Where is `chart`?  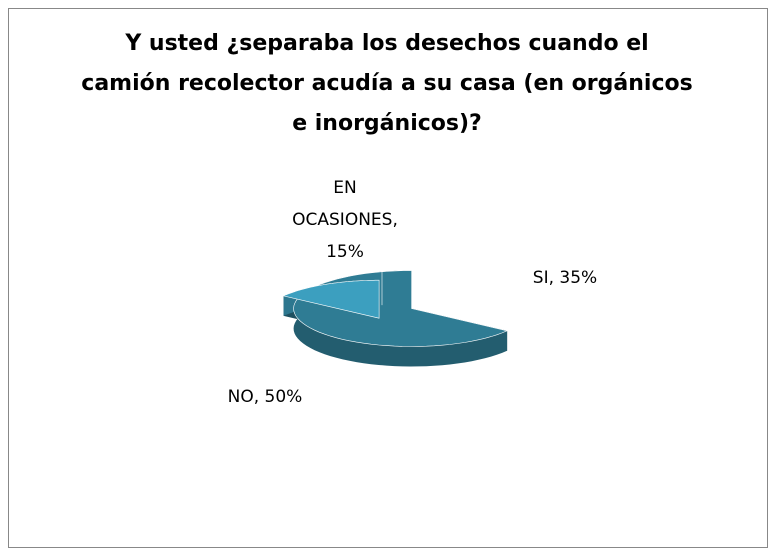
chart is located at coordinates (395, 318).